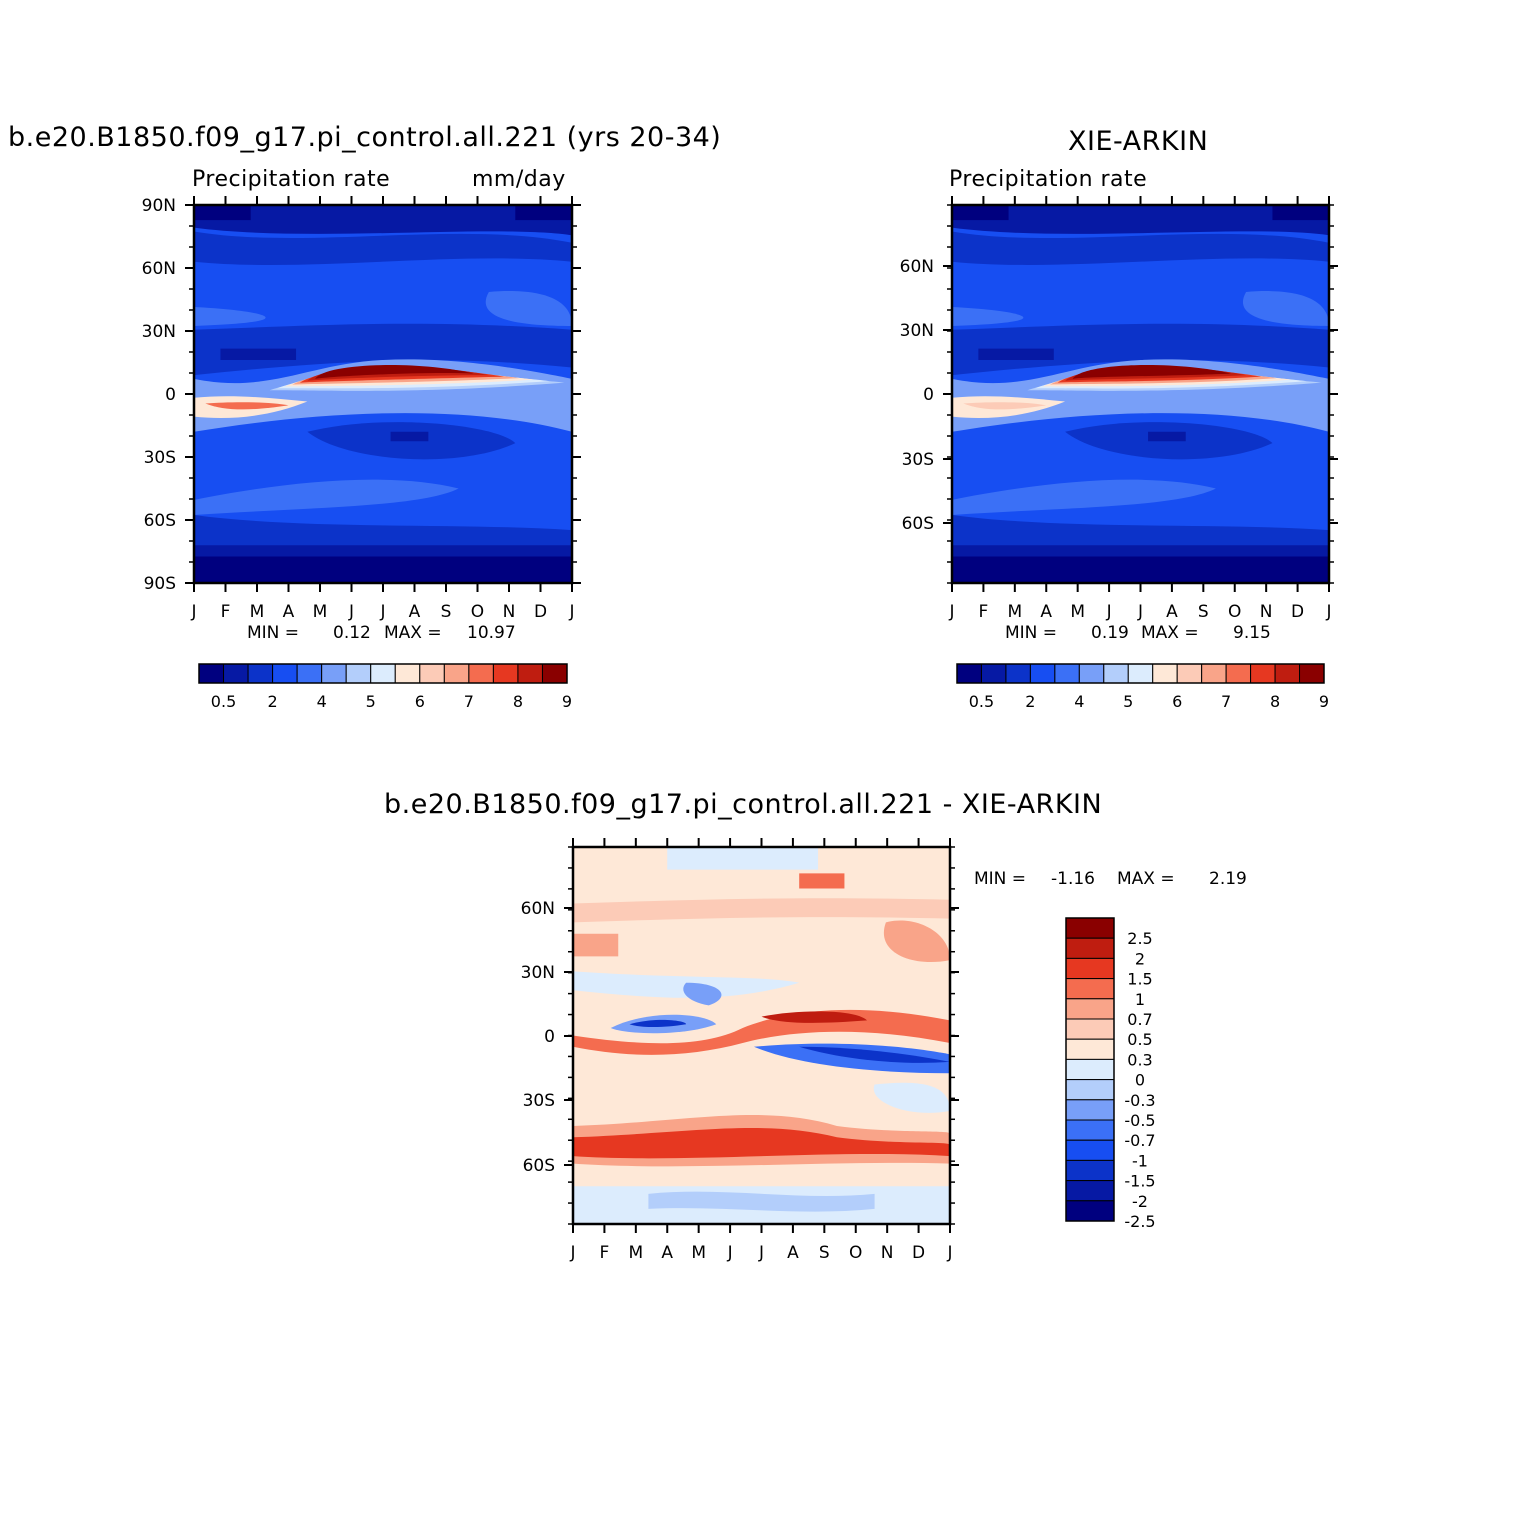  What do you see at coordinates (415, 612) in the screenshot?
I see `model-xtick-label: A` at bounding box center [415, 612].